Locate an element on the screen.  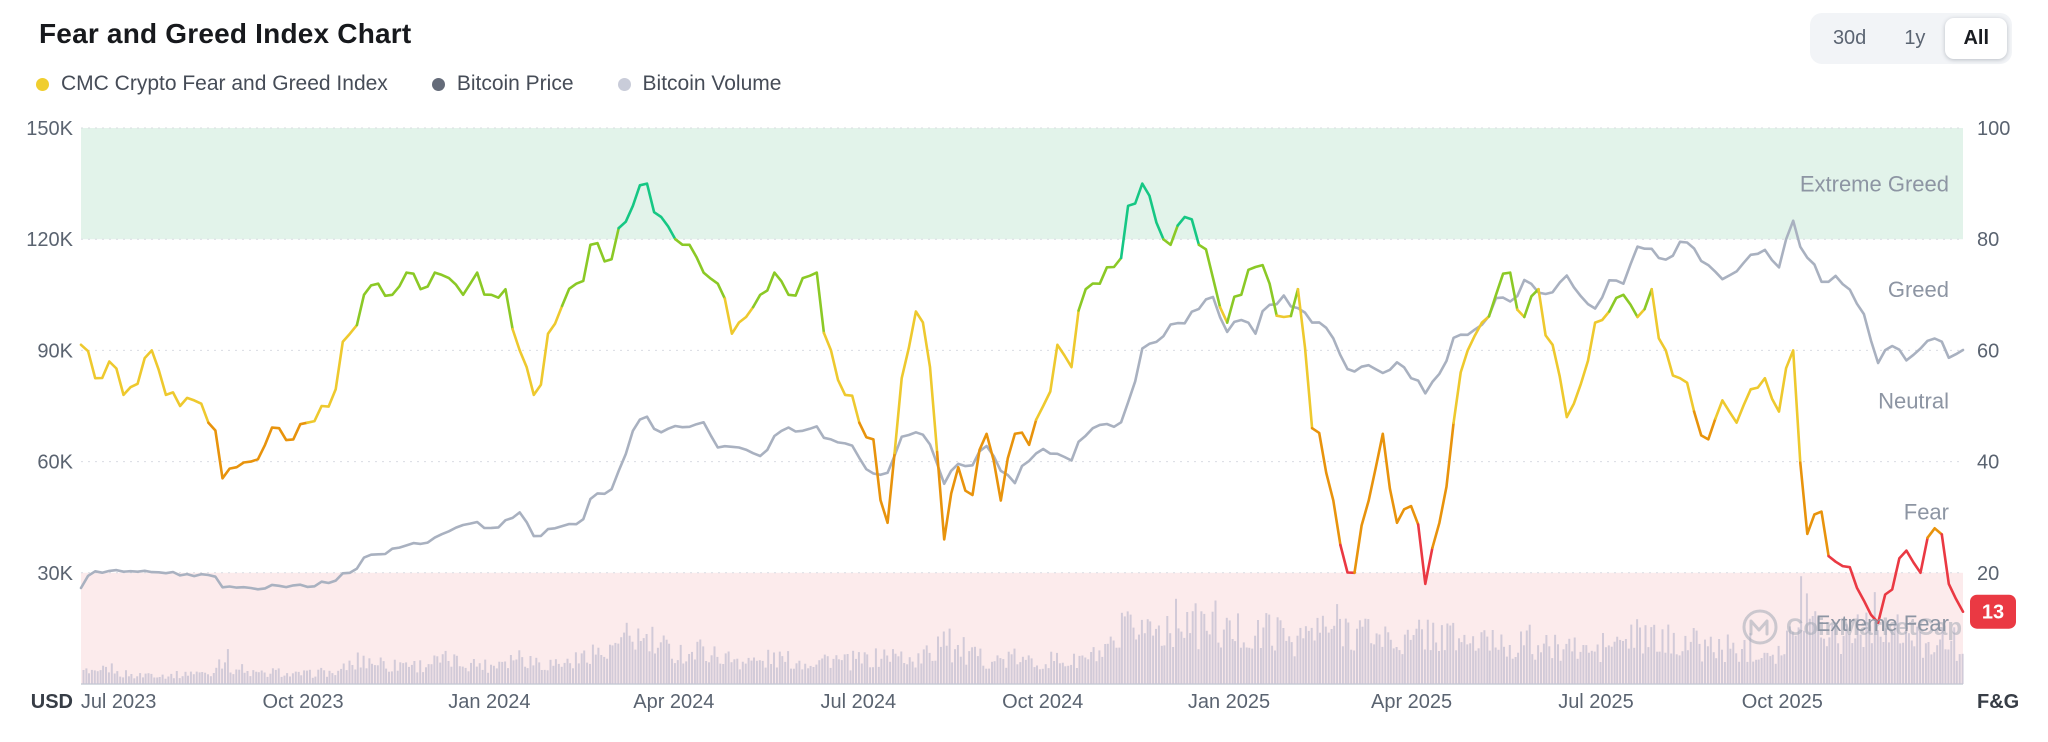
range-button-30d: 30d is located at coordinates (1849, 38).